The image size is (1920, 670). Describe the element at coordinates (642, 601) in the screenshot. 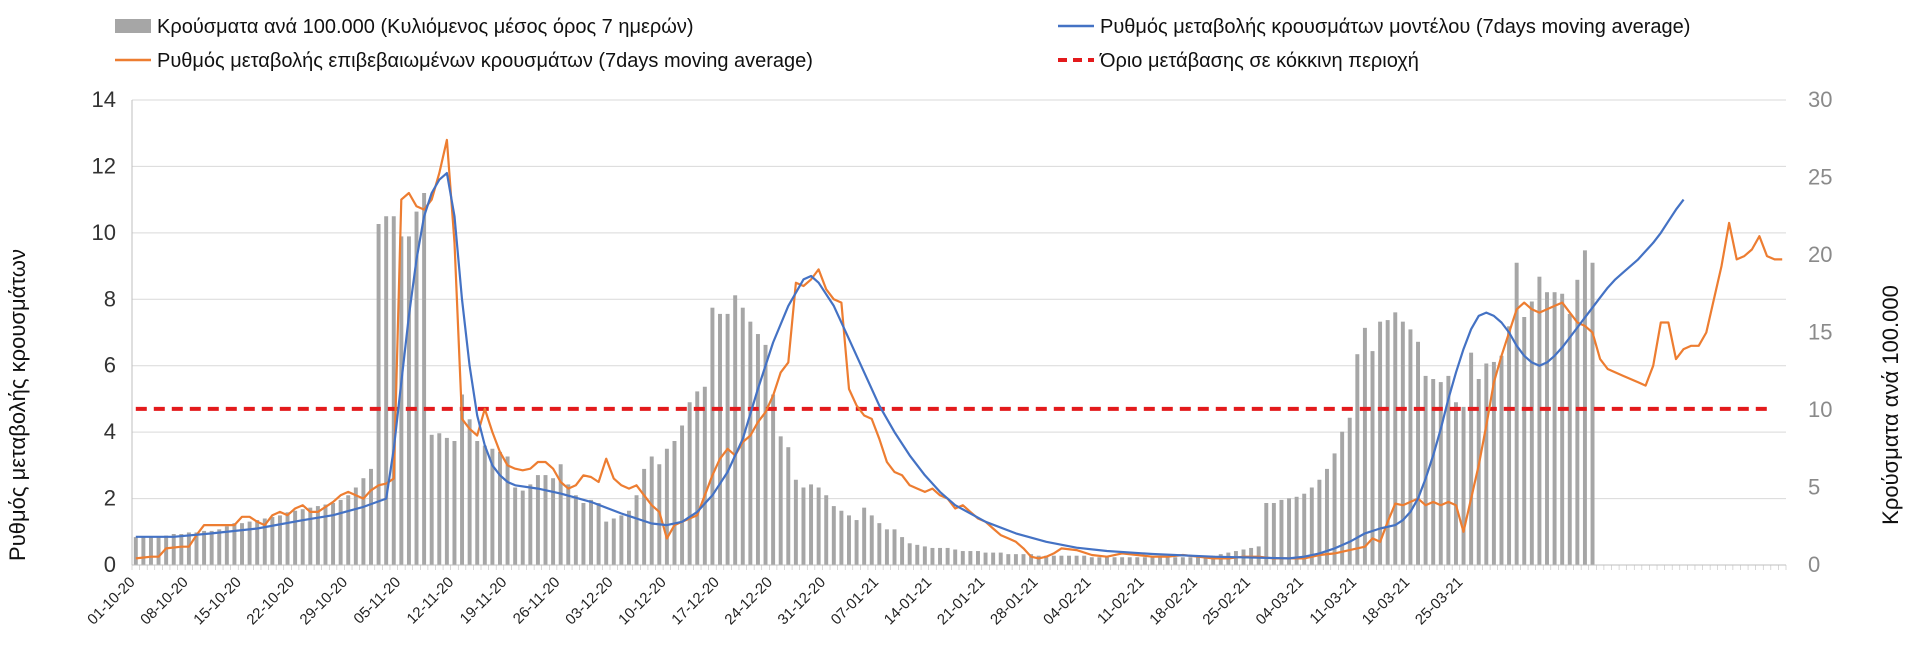

I see `x-tick-label: 10-12-20` at that location.